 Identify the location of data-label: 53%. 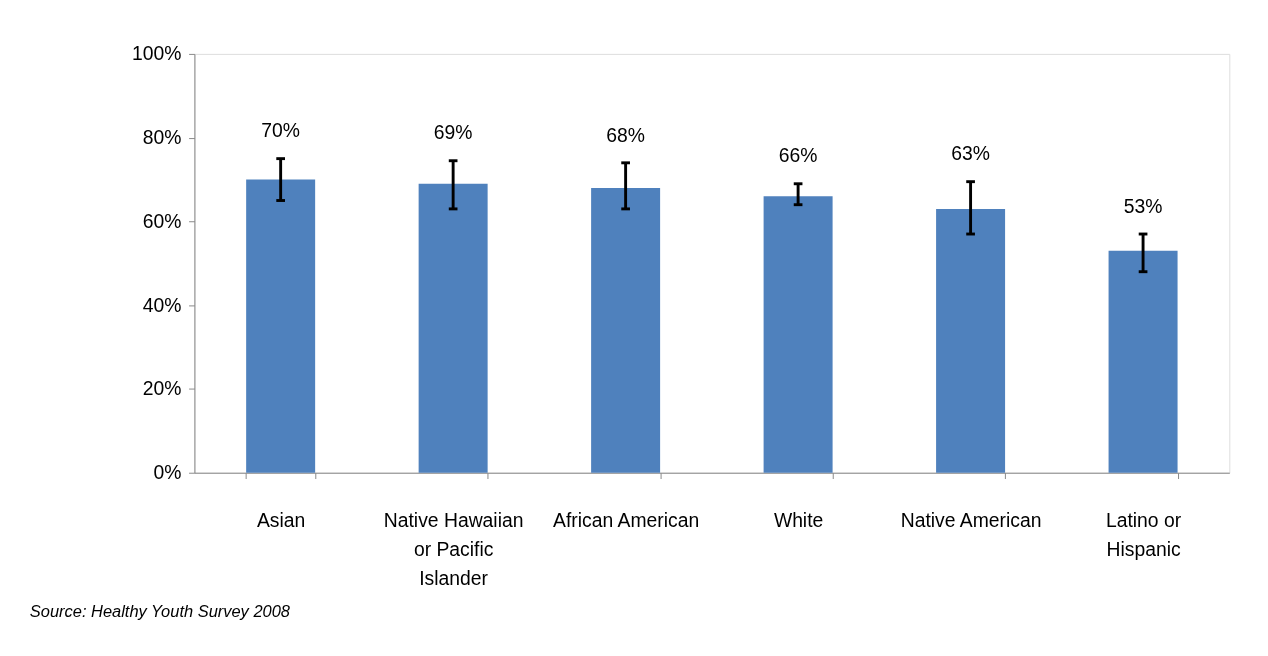
(1143, 205).